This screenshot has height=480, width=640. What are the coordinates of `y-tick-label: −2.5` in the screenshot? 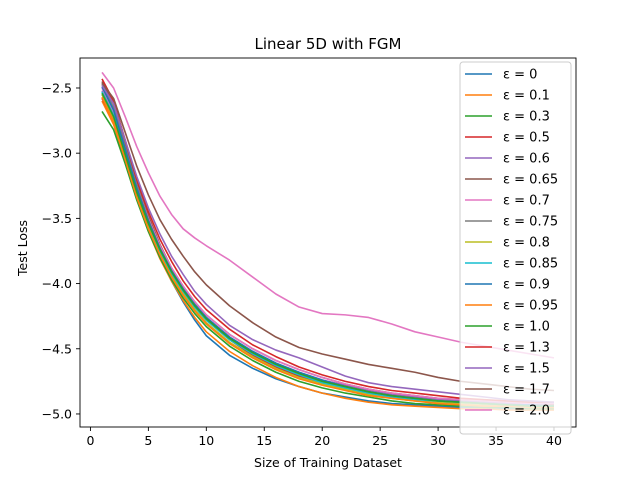 It's located at (57, 87).